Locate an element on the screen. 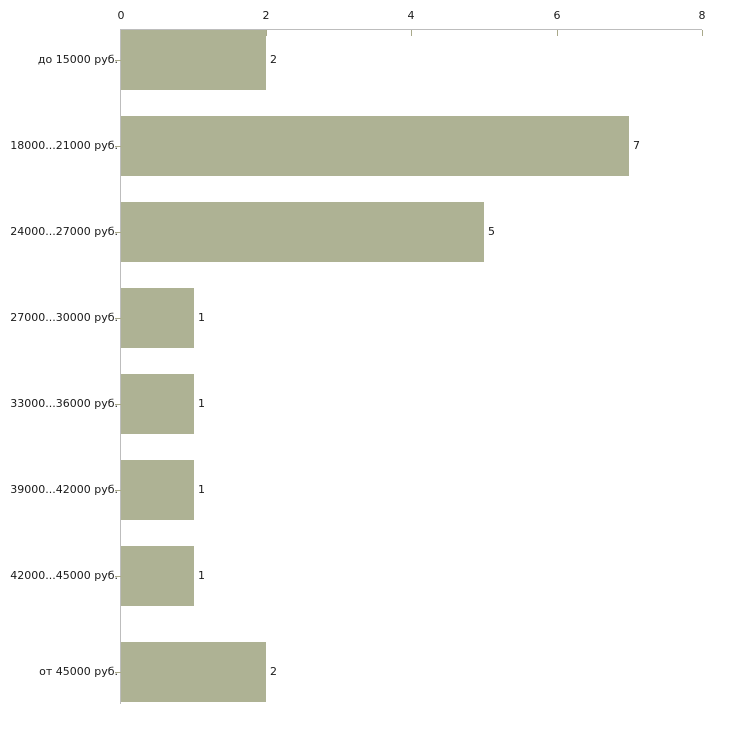  y-axis-line is located at coordinates (120, 366).